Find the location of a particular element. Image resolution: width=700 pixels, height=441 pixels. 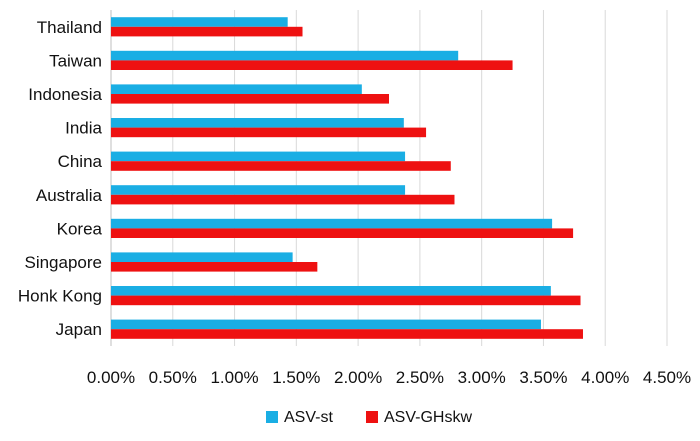

bar-asv-ghskw-honk-kong is located at coordinates (346, 300).